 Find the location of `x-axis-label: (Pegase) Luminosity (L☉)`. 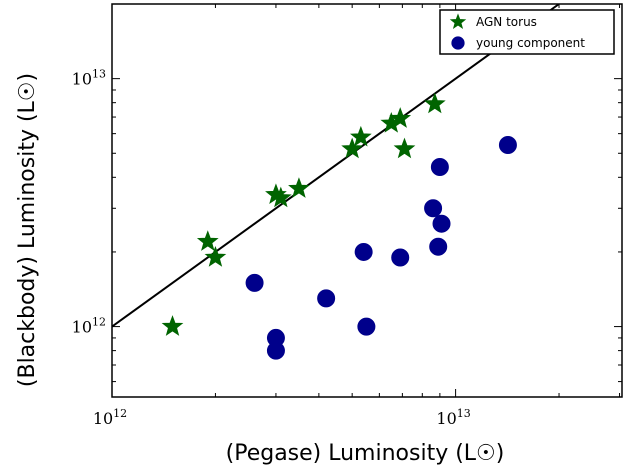

x-axis-label: (Pegase) Luminosity (L☉) is located at coordinates (365, 453).